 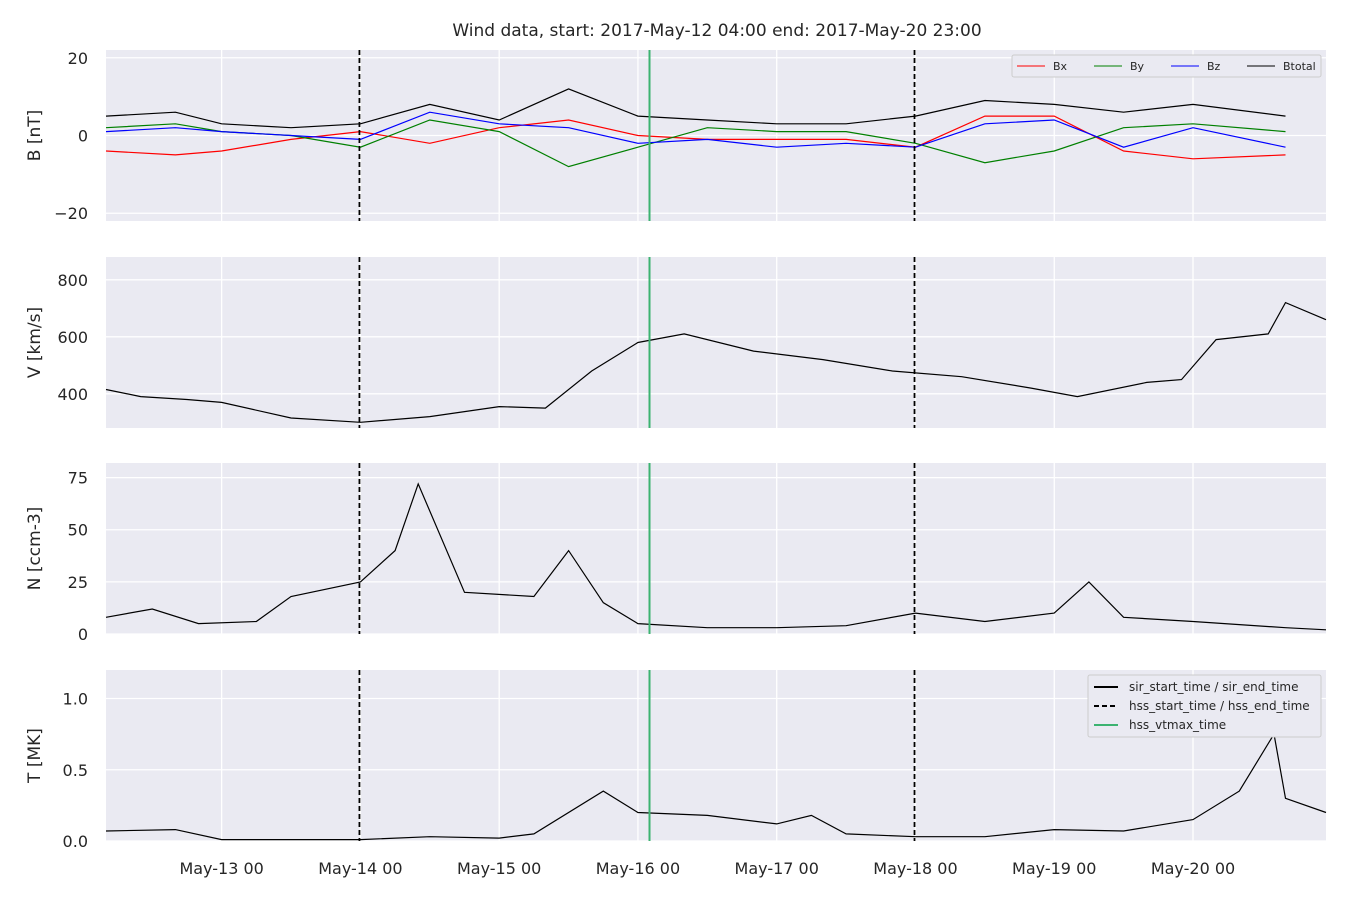 I want to click on y-tick-label: 25, so click(x=78, y=582).